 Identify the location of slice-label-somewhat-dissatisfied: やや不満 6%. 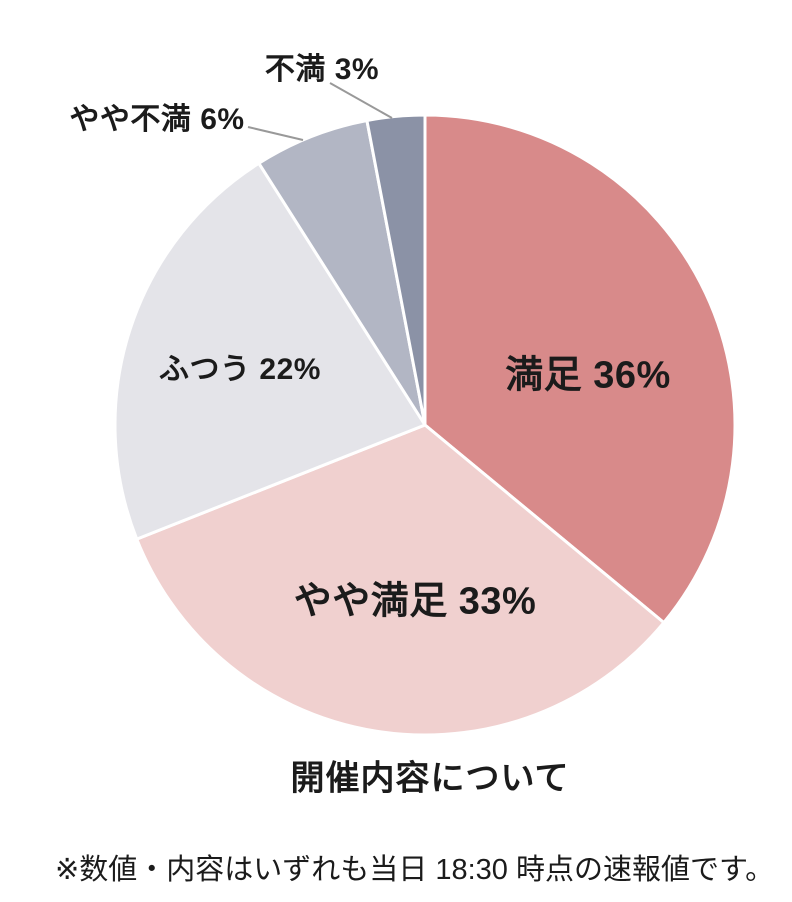
(157, 119).